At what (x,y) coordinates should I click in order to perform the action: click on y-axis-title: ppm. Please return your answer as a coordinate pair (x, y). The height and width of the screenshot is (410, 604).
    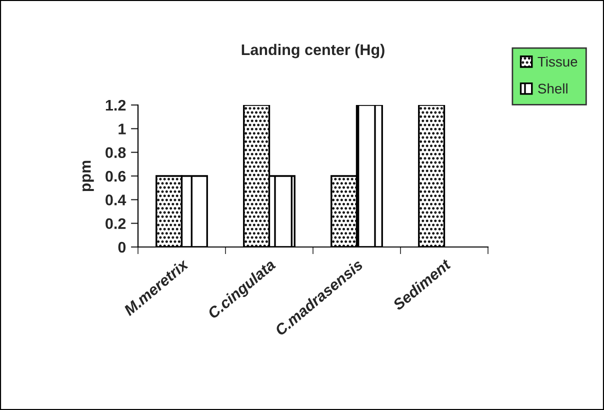
    Looking at the image, I should click on (88, 176).